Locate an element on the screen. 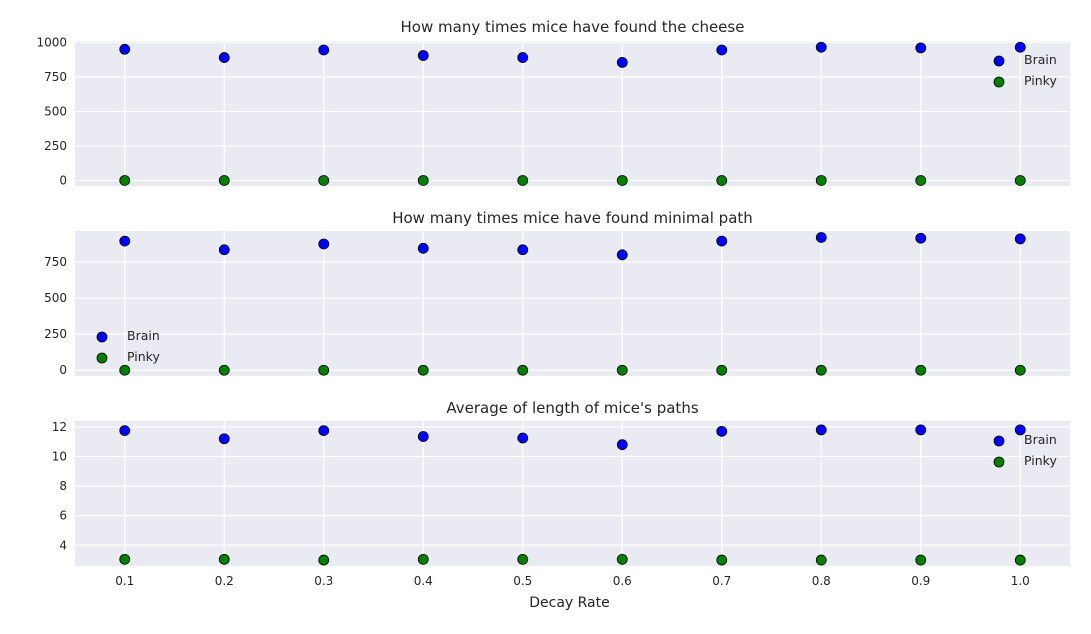 Image resolution: width=1091 pixels, height=634 pixels. y-tick-label: 6 is located at coordinates (63, 516).